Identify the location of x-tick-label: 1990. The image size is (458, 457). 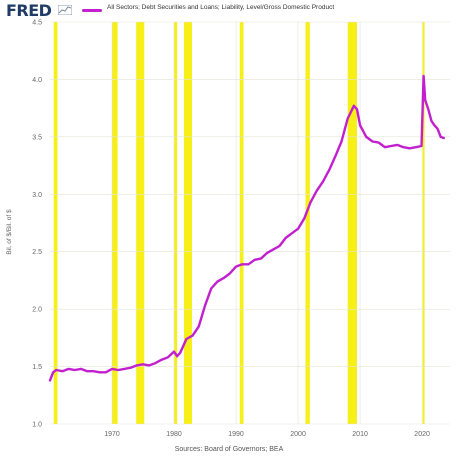
(236, 434).